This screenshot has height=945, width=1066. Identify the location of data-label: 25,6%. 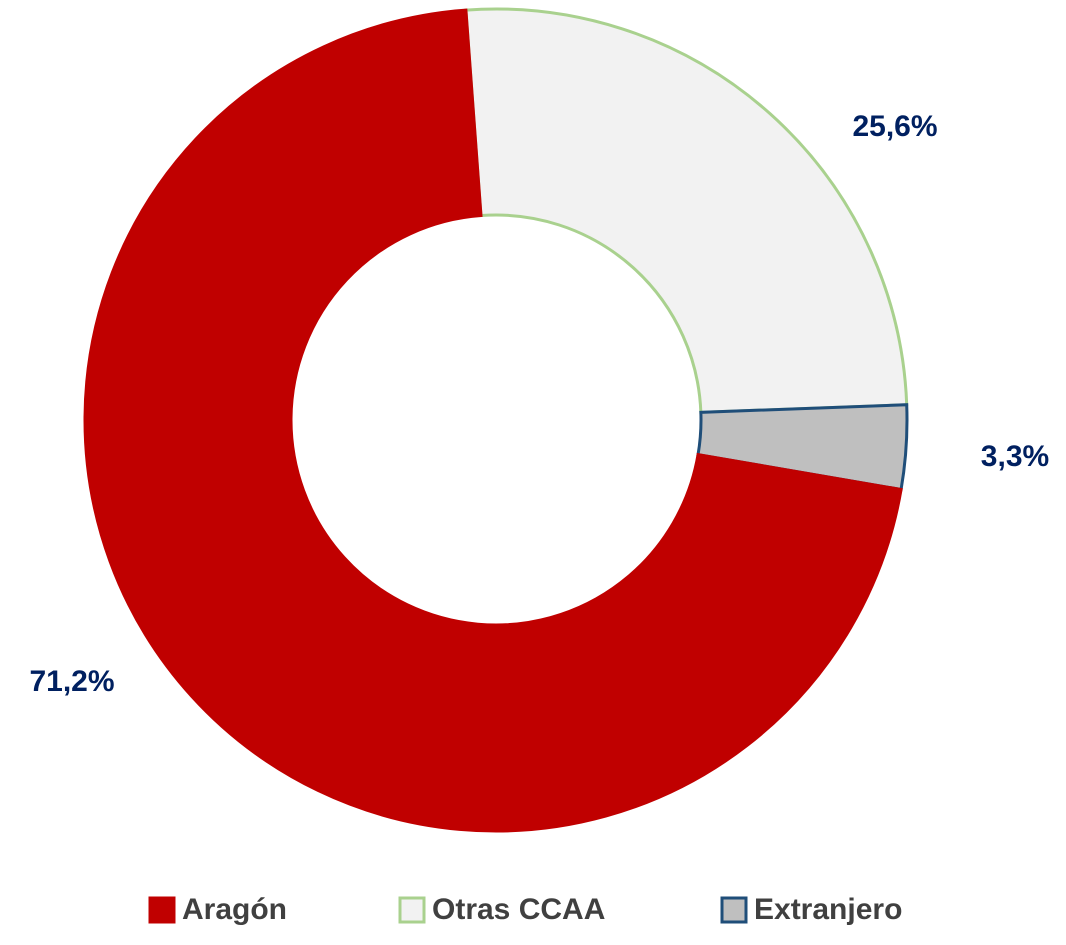
(894, 126).